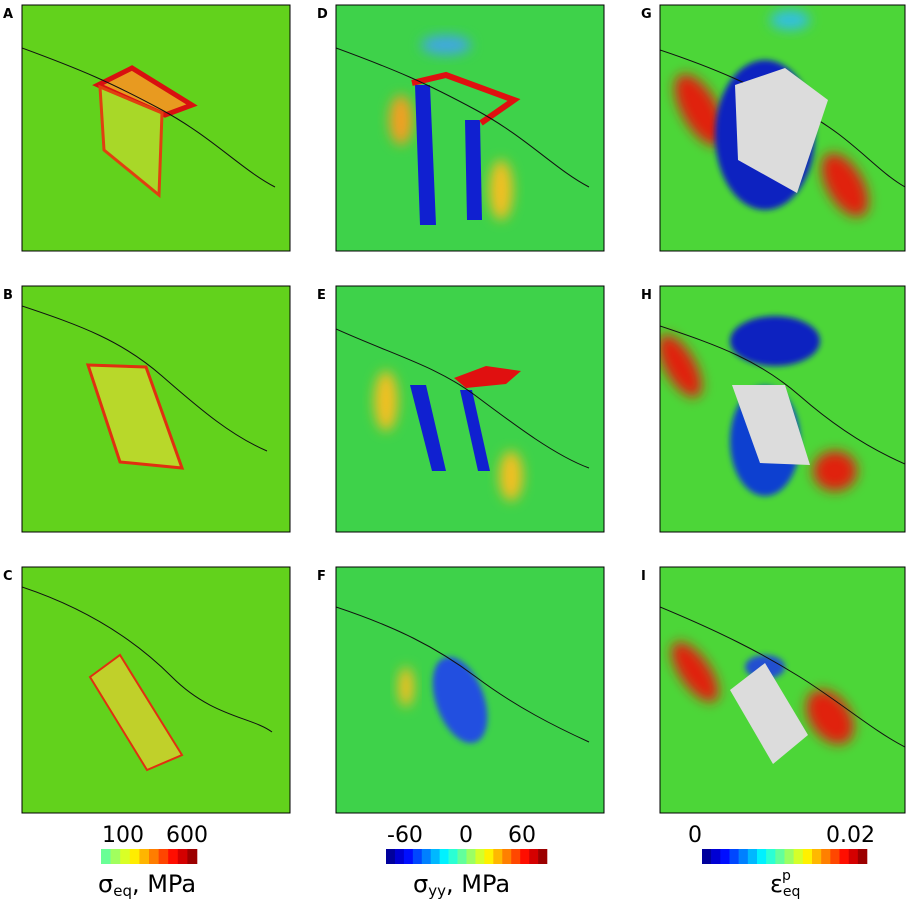  Describe the element at coordinates (147, 885) in the screenshot. I see `colorbar-title: σeq, MPa` at that location.